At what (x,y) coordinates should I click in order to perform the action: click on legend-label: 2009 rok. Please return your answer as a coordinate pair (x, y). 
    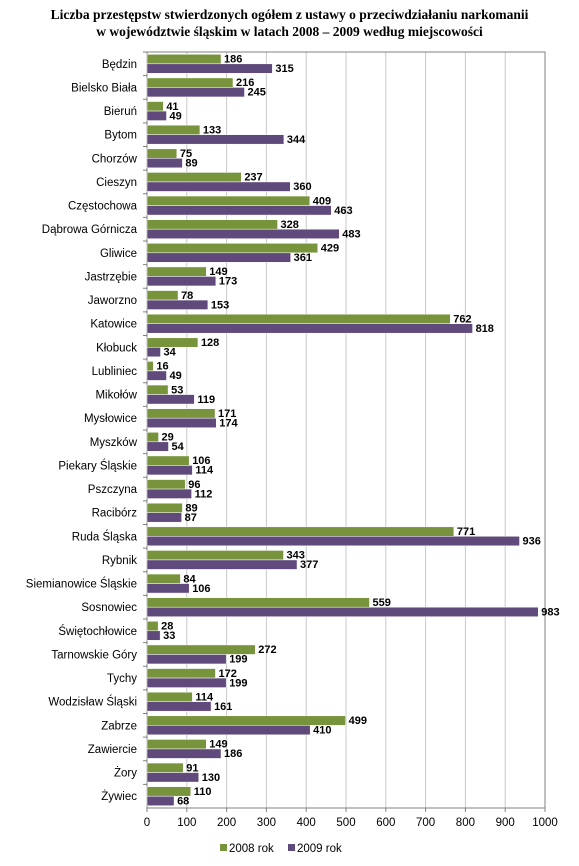
    Looking at the image, I should click on (319, 849).